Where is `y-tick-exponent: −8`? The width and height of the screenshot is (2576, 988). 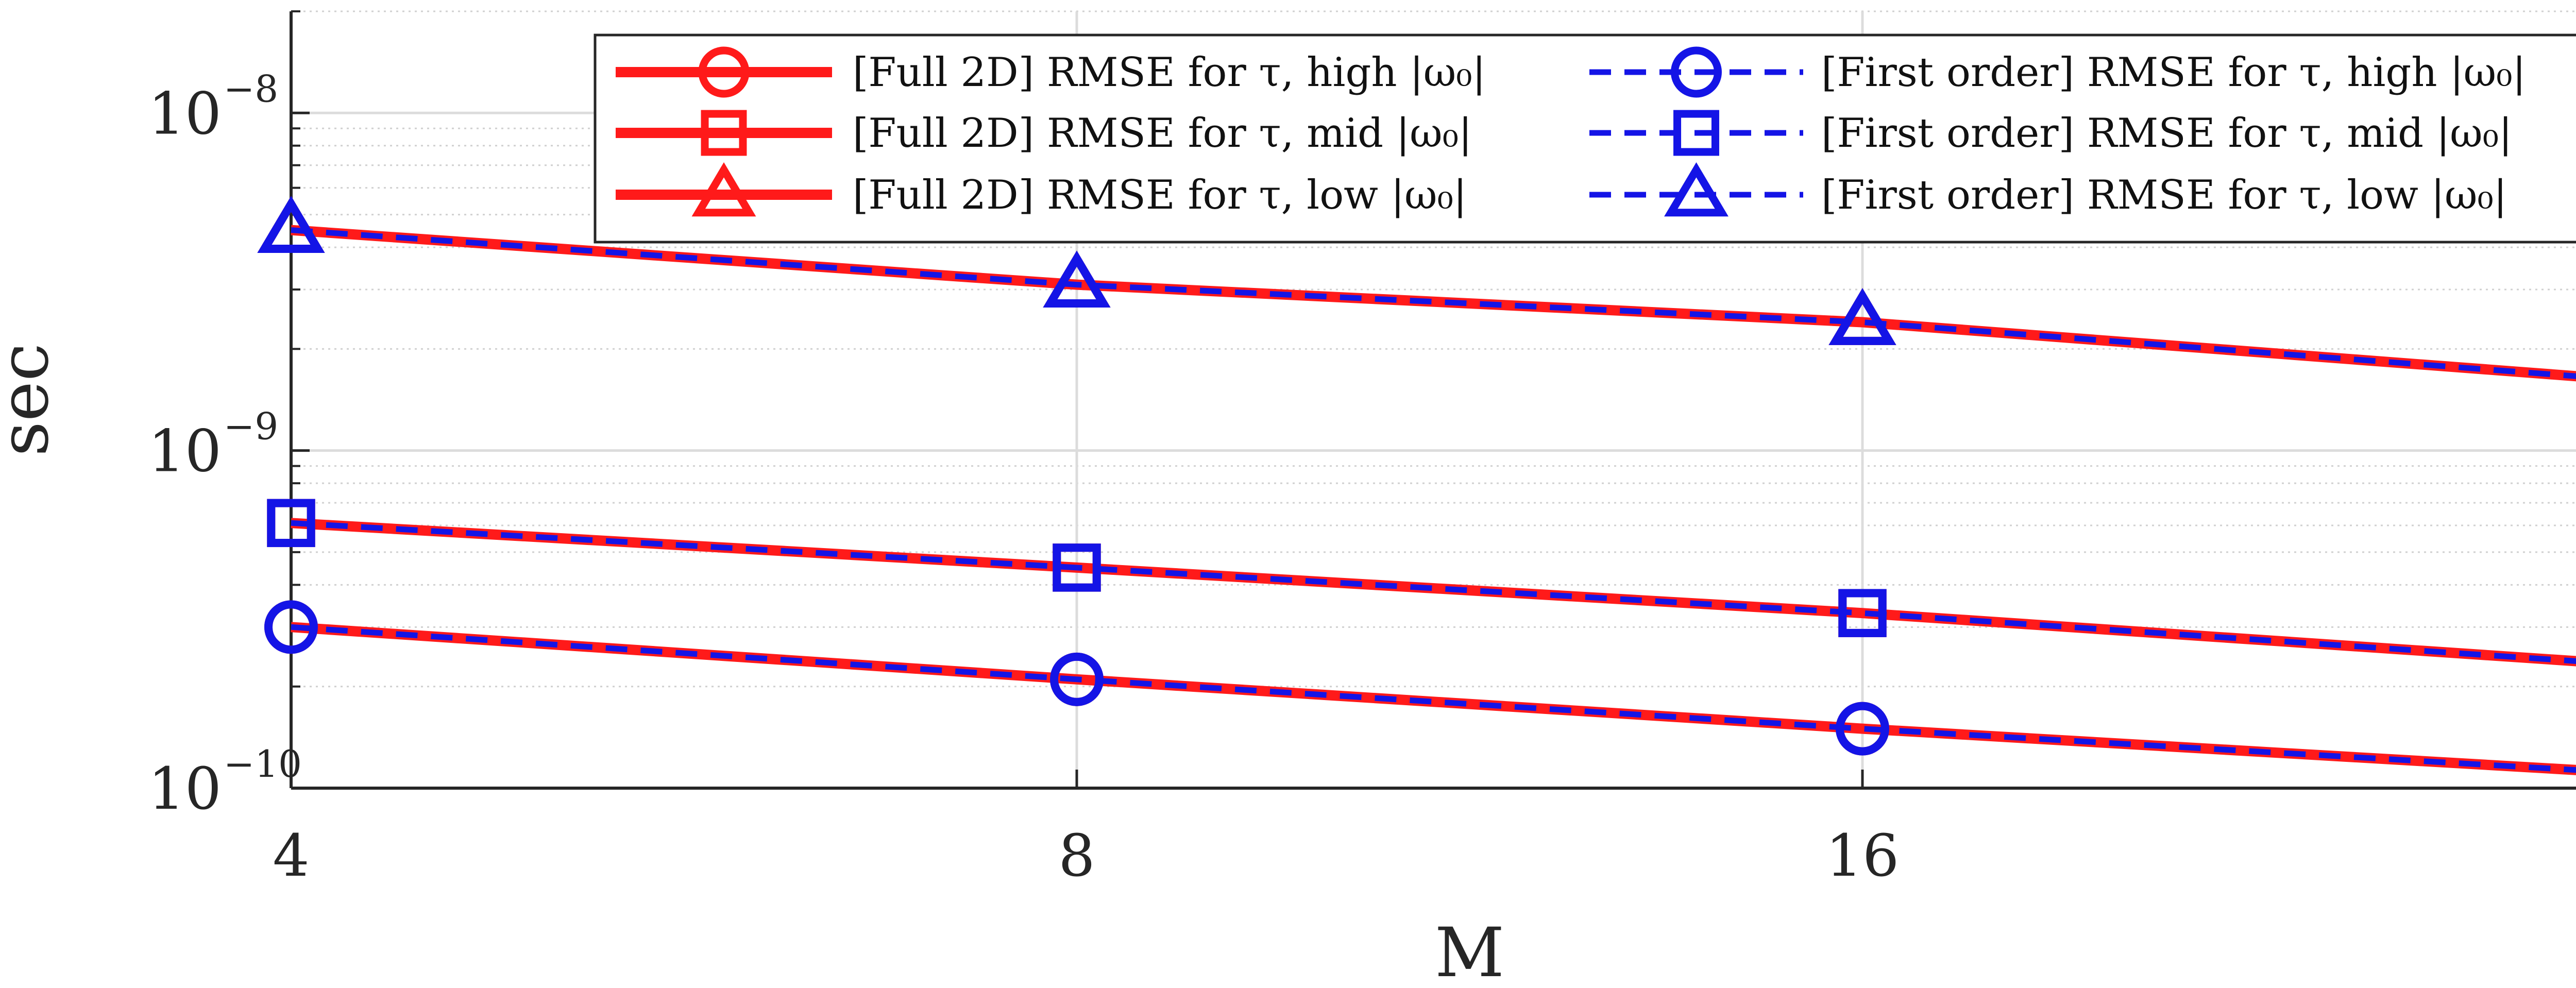 y-tick-exponent: −8 is located at coordinates (251, 88).